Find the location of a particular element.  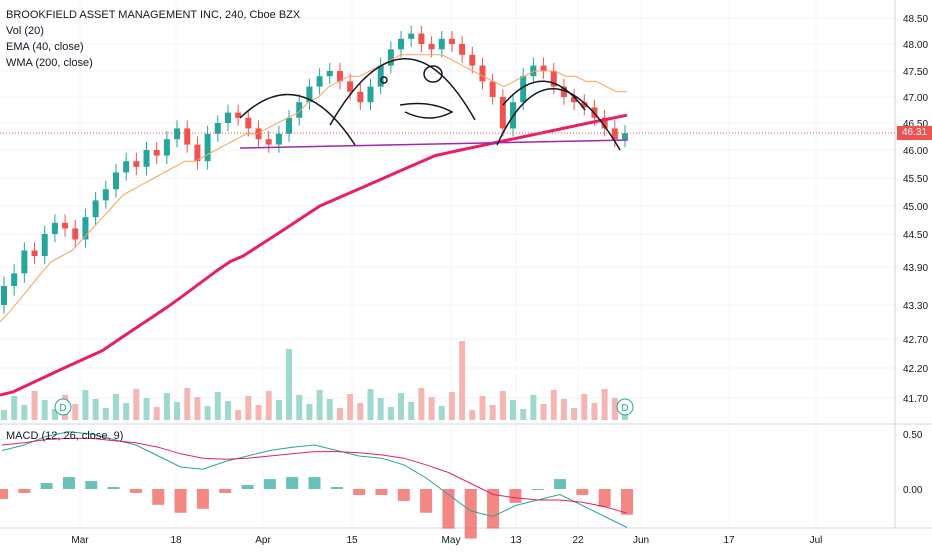

macd-title: MACD (12, 26, close, 9) is located at coordinates (65, 436).